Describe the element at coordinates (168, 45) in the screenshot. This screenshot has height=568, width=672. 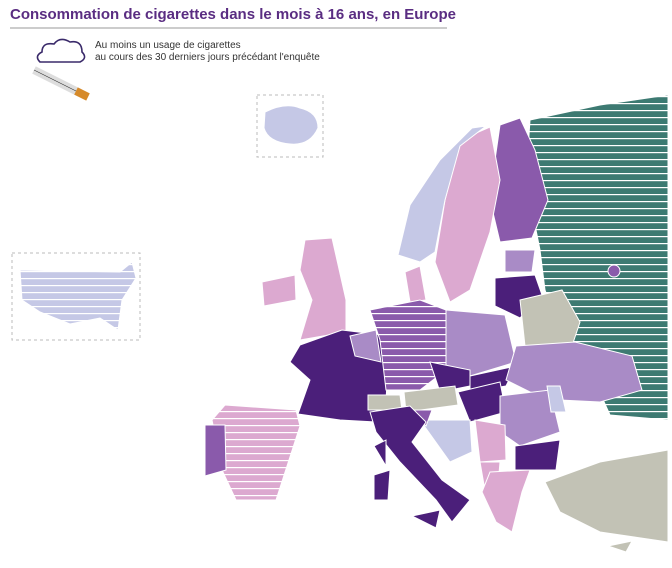
I see `legend-line: Au moins un usage de cigarettes` at that location.